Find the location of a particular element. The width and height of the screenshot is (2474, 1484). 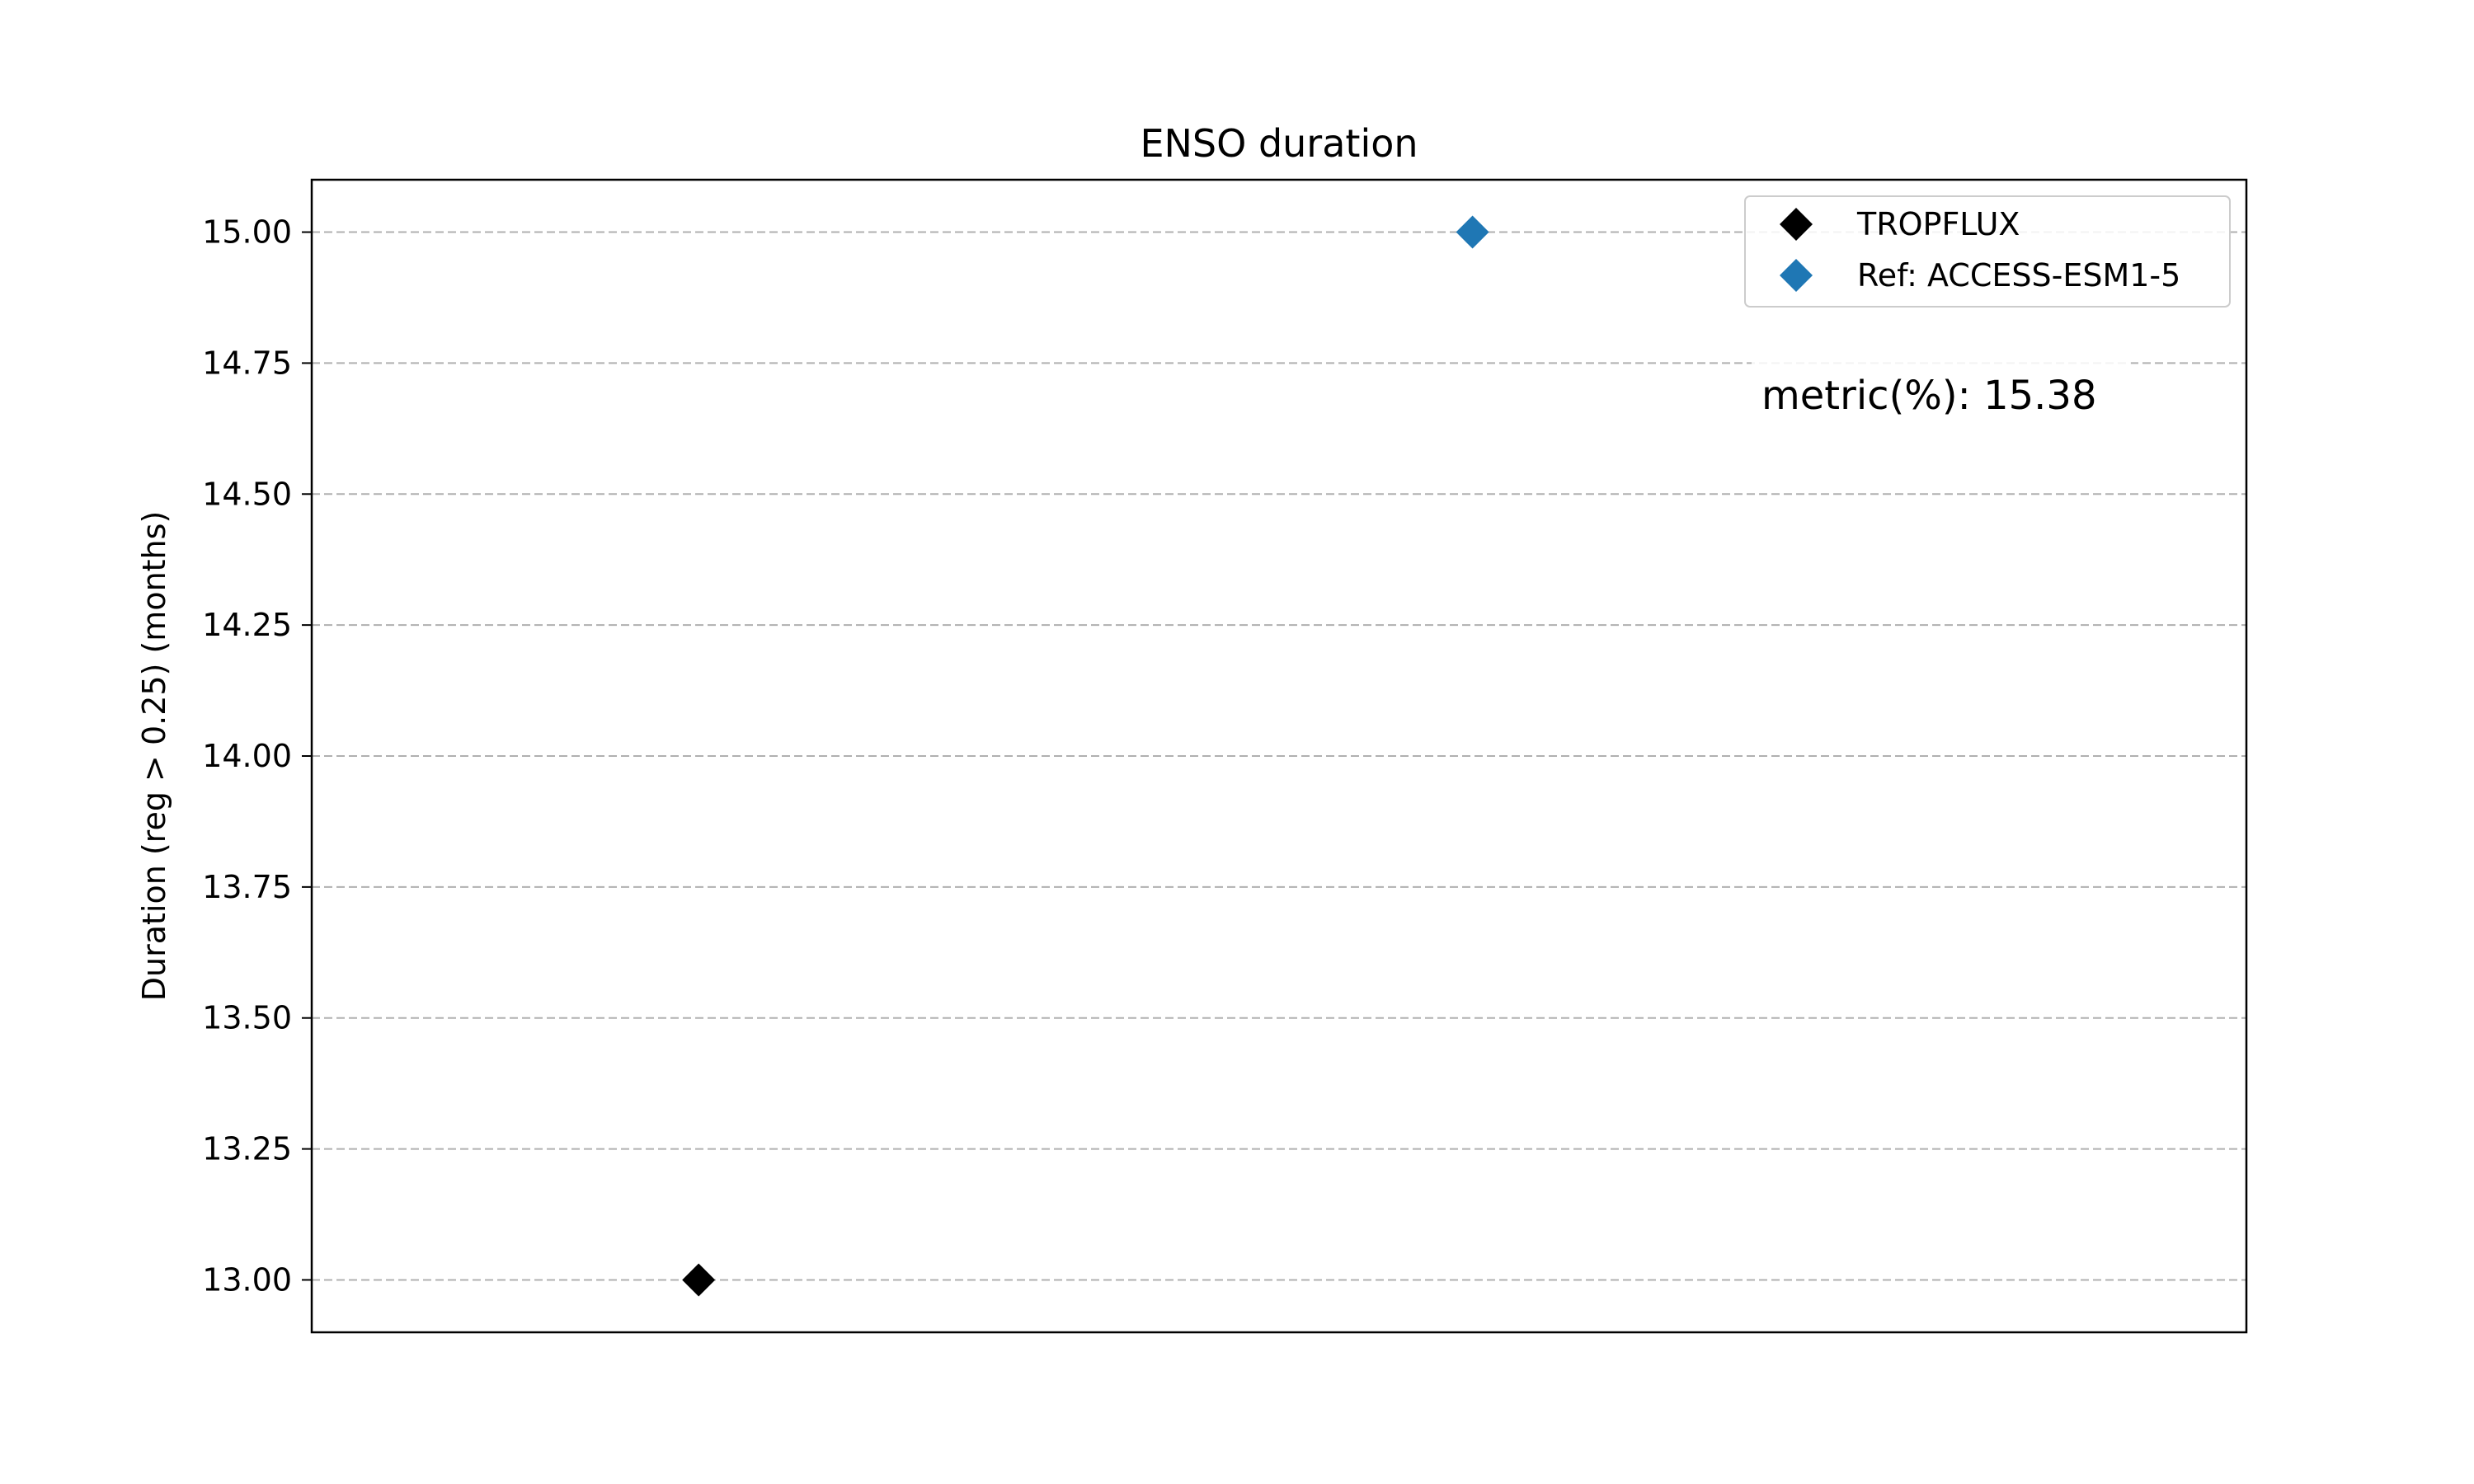

legend-label: Ref: ACCESS-ESM1-5 is located at coordinates (2018, 275).